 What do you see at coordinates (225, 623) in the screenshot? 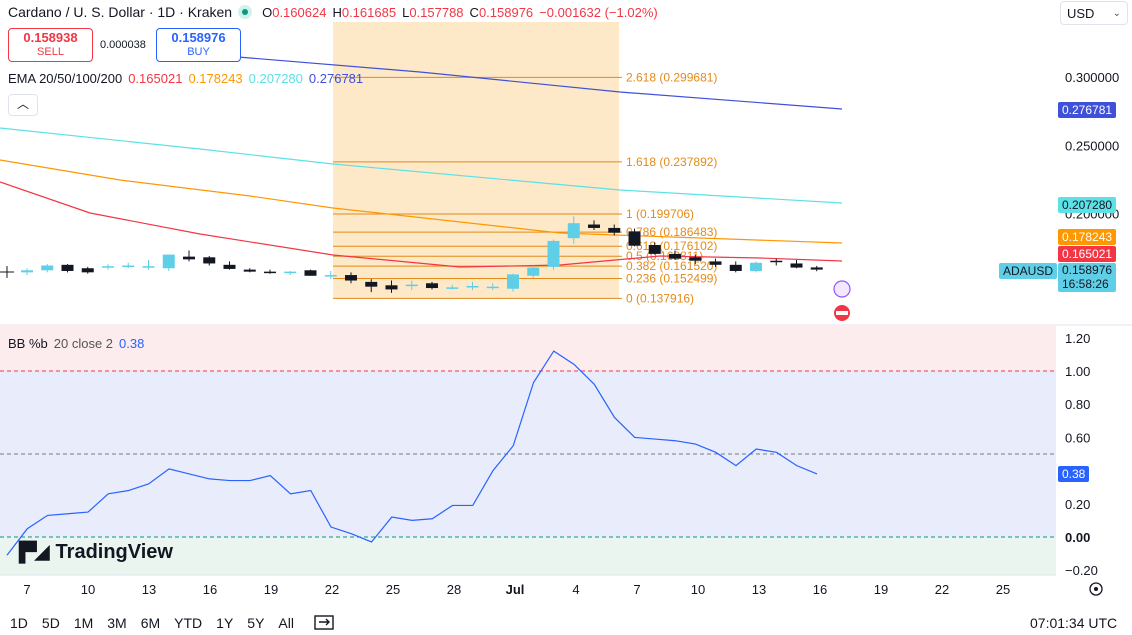
I see `timeframe-1y: 1Y` at bounding box center [225, 623].